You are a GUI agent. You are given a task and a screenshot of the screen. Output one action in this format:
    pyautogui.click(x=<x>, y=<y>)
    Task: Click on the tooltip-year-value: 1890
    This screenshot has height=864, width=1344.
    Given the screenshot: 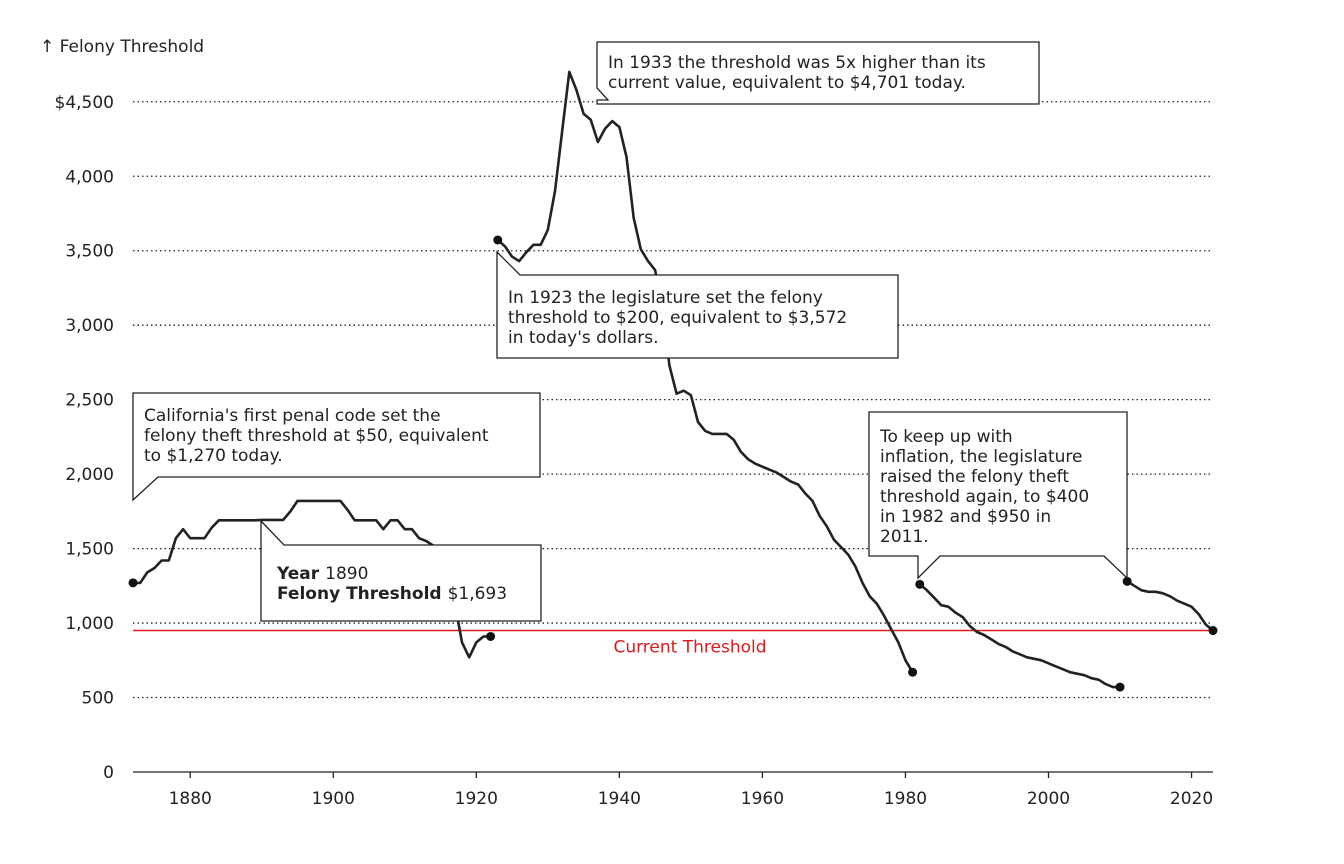 What is the action you would take?
    pyautogui.click(x=346, y=574)
    